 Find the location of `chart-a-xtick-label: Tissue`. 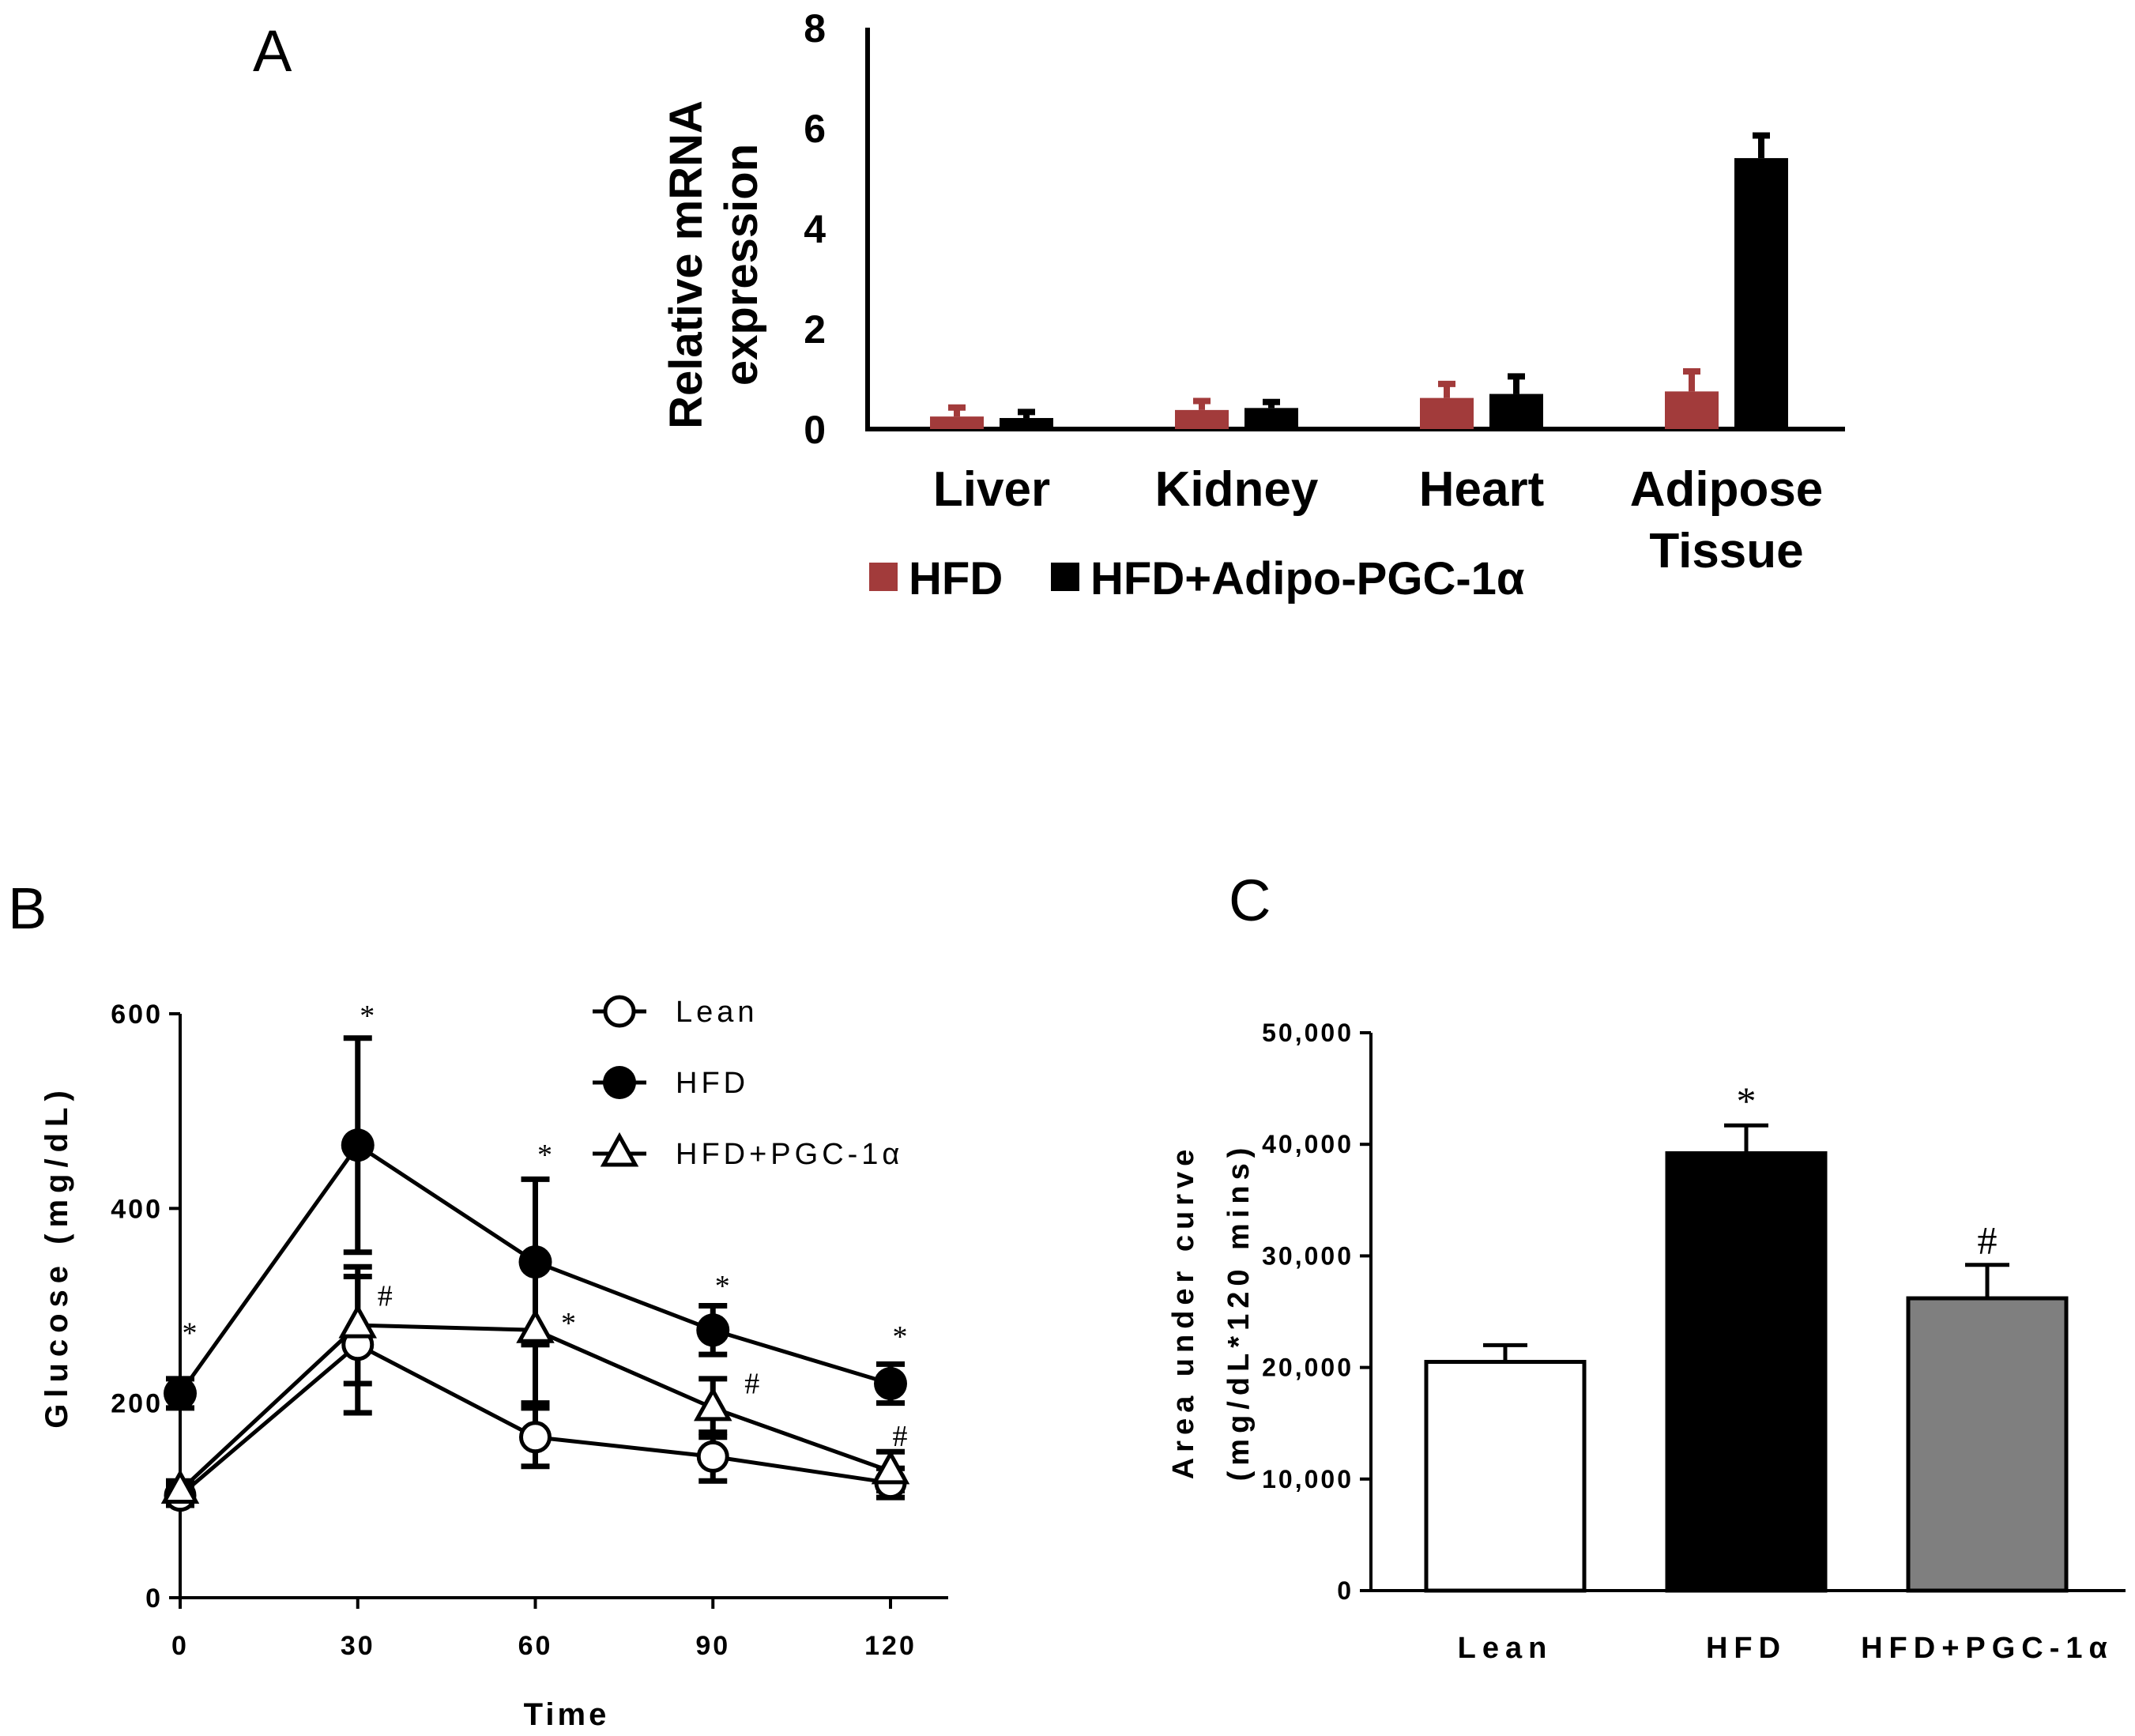

chart-a-xtick-label: Tissue is located at coordinates (1726, 551).